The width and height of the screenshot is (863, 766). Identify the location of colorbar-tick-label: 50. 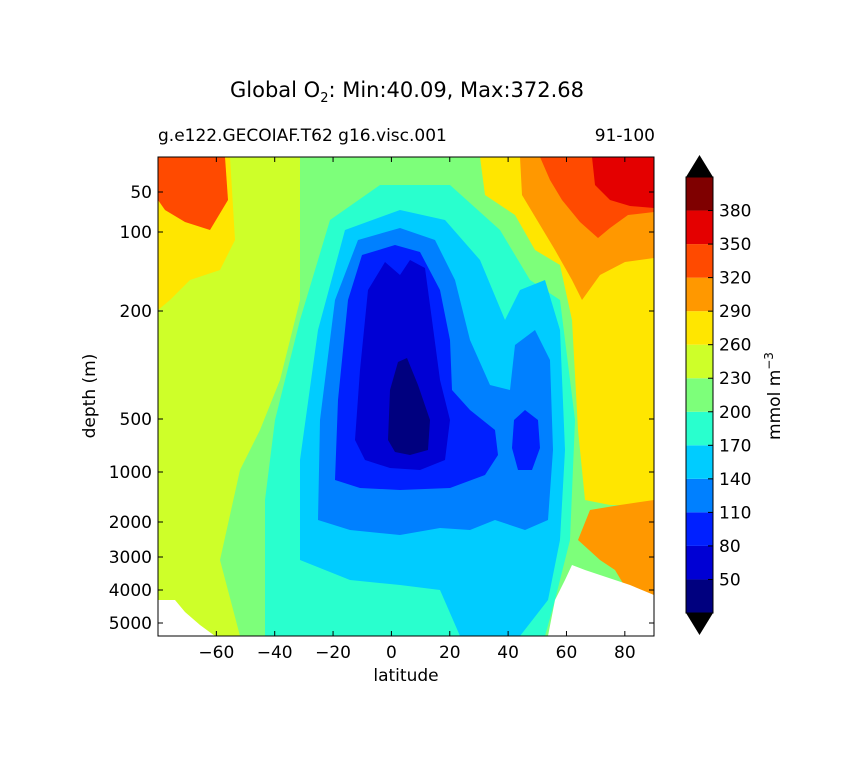
(730, 580).